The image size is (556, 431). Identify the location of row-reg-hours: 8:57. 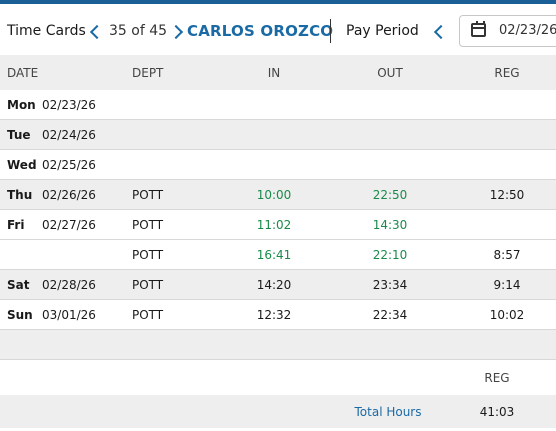
(507, 255).